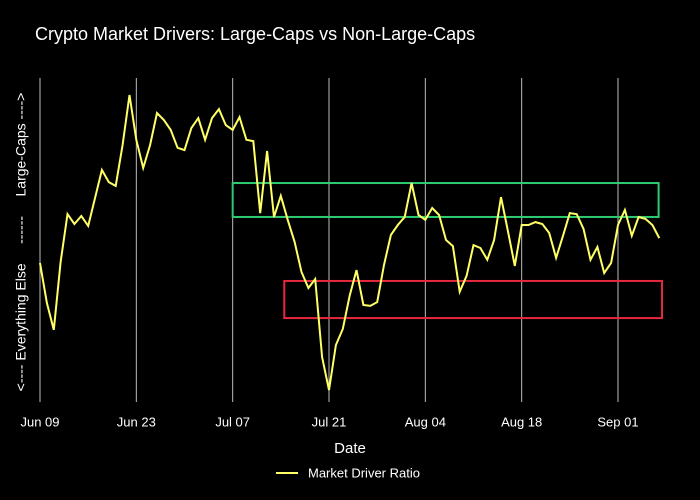  What do you see at coordinates (364, 472) in the screenshot?
I see `legend-label: Market Driver Ratio` at bounding box center [364, 472].